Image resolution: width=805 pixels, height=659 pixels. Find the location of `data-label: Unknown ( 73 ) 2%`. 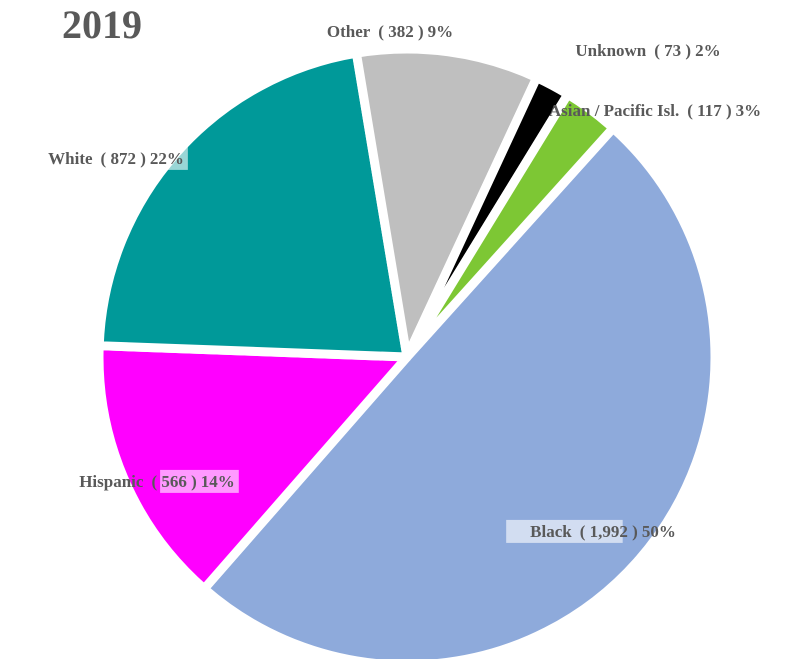

data-label: Unknown ( 73 ) 2% is located at coordinates (647, 50).